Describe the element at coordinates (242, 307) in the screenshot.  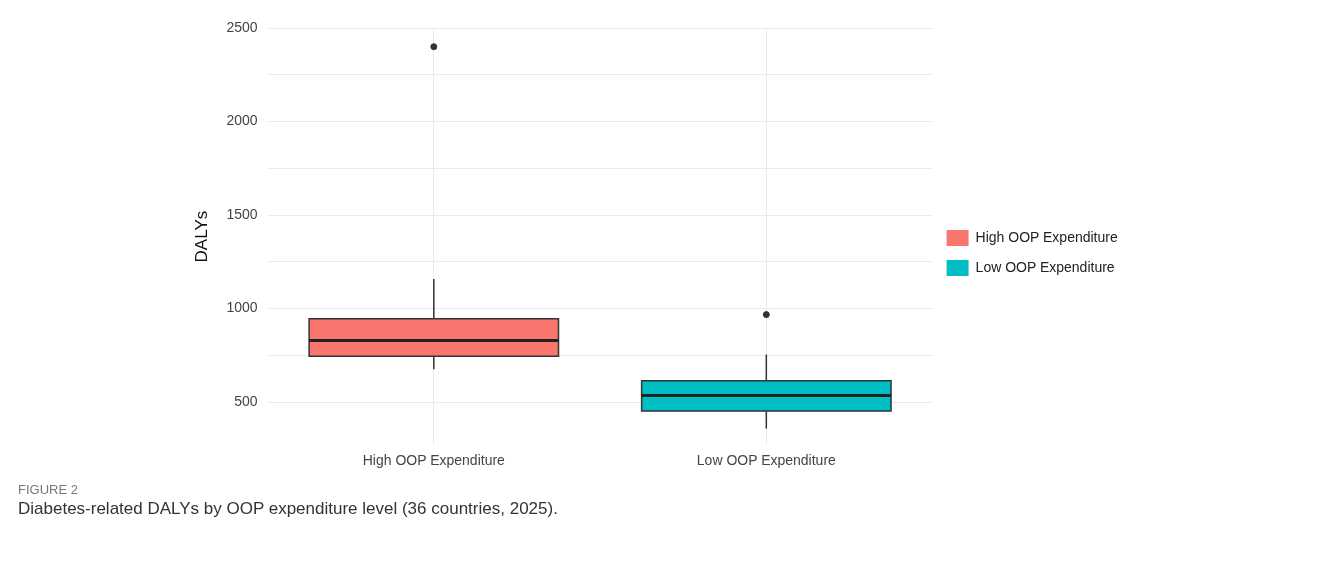
I see `y-tick-label: 1000` at that location.